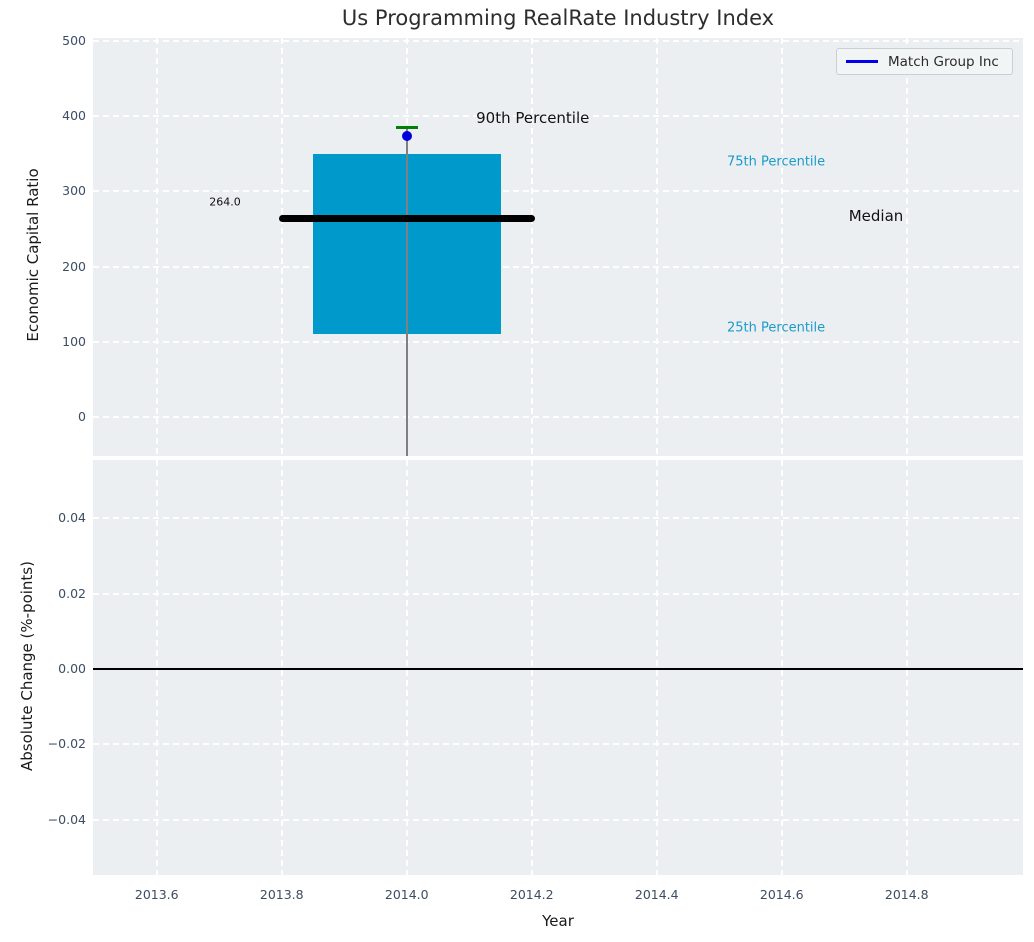 Image resolution: width=1034 pixels, height=942 pixels. I want to click on x-tick-label: 2014.0, so click(406, 894).